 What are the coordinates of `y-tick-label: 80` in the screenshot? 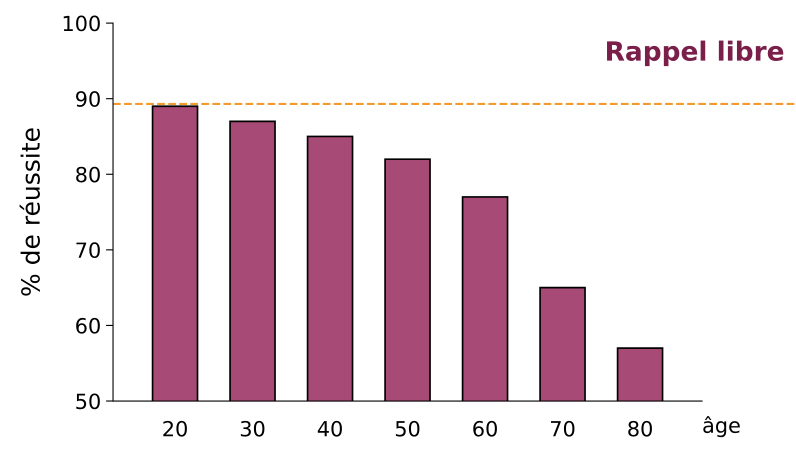 It's located at (88, 174).